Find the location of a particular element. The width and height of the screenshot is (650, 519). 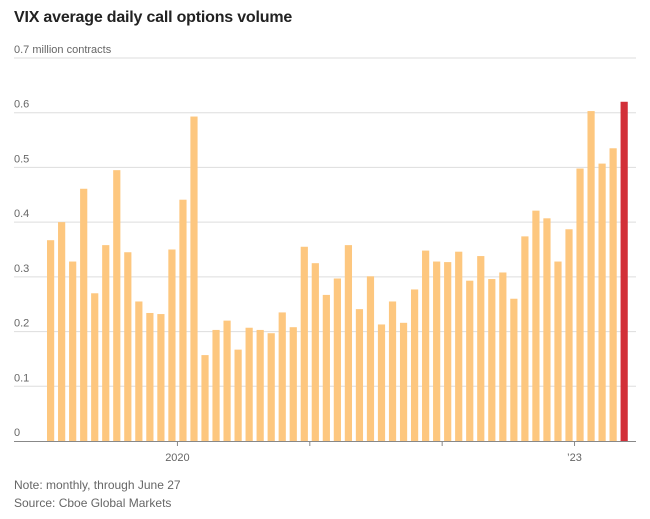

x-tick-label: 2020 is located at coordinates (177, 458).